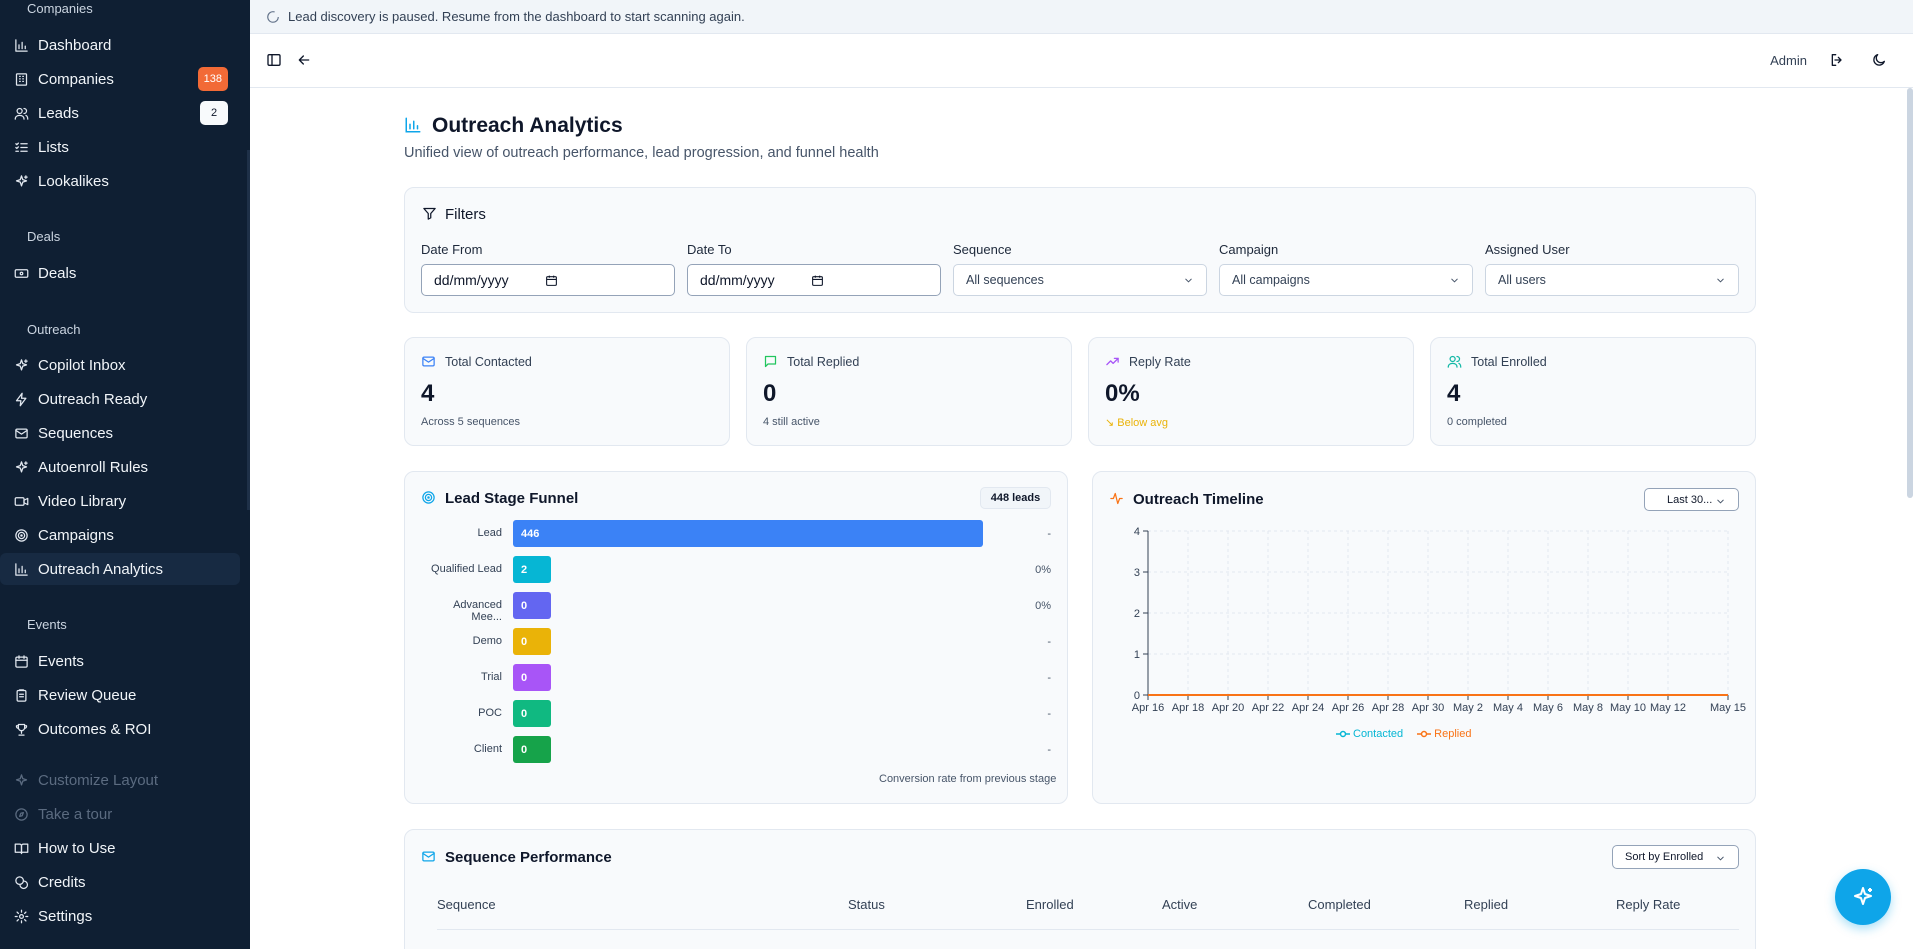 Image resolution: width=1913 pixels, height=949 pixels. Describe the element at coordinates (120, 365) in the screenshot. I see `sidebar-item-copilot-inbox: Copilot Inbox` at that location.